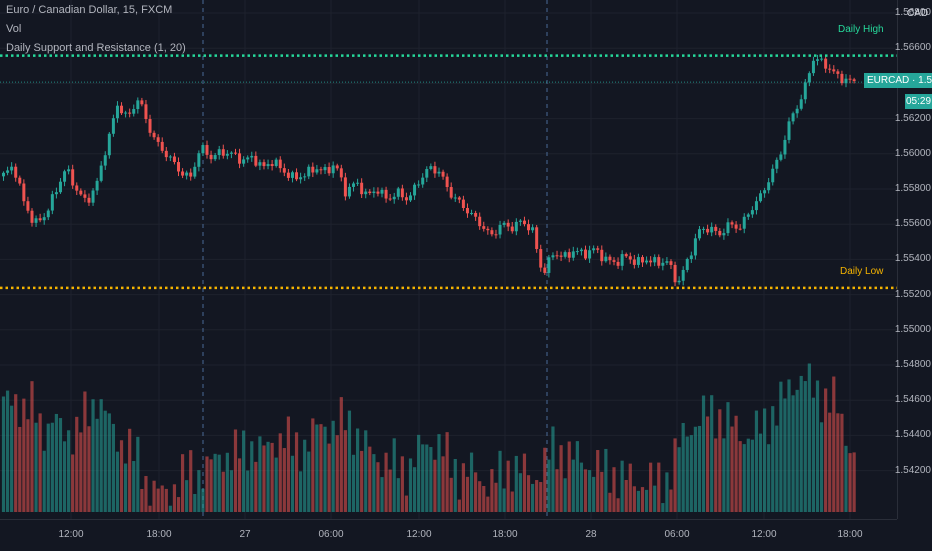 The image size is (932, 551). Describe the element at coordinates (912, 259) in the screenshot. I see `price-tick-label: 1.55400` at that location.